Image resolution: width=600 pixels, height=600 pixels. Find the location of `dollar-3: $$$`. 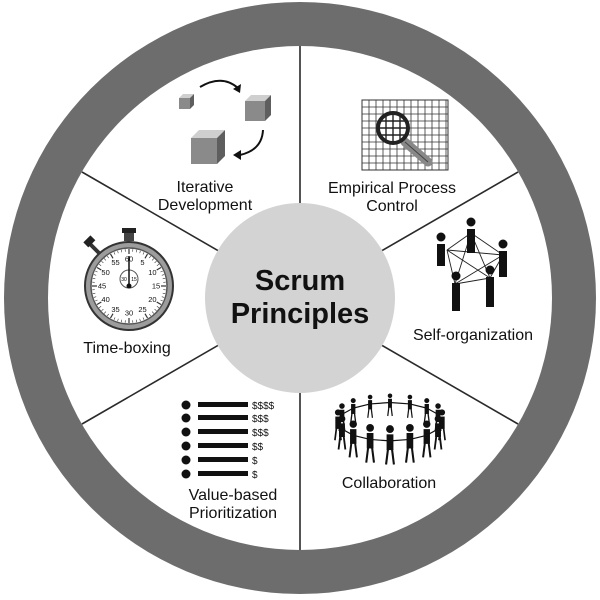

dollar-3: $$$ is located at coordinates (260, 433).